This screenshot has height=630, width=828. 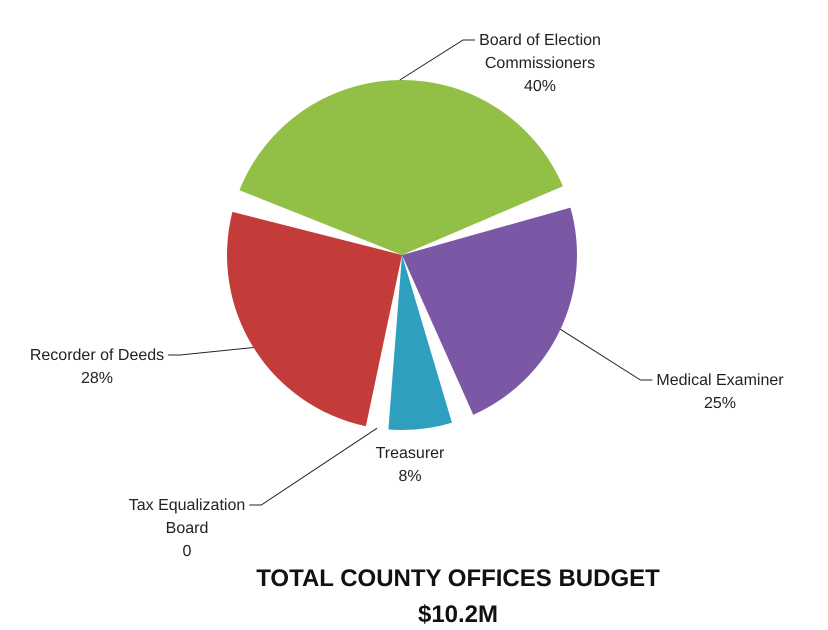 I want to click on slice-label: Recorder of Deeds, so click(x=97, y=355).